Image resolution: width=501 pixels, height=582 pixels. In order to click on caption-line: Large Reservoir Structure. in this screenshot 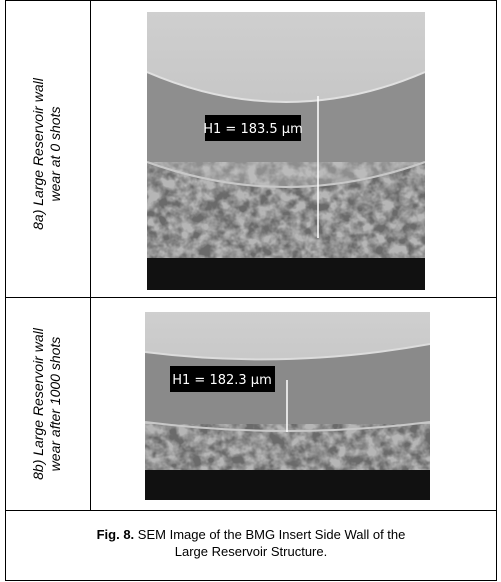, I will do `click(251, 551)`.